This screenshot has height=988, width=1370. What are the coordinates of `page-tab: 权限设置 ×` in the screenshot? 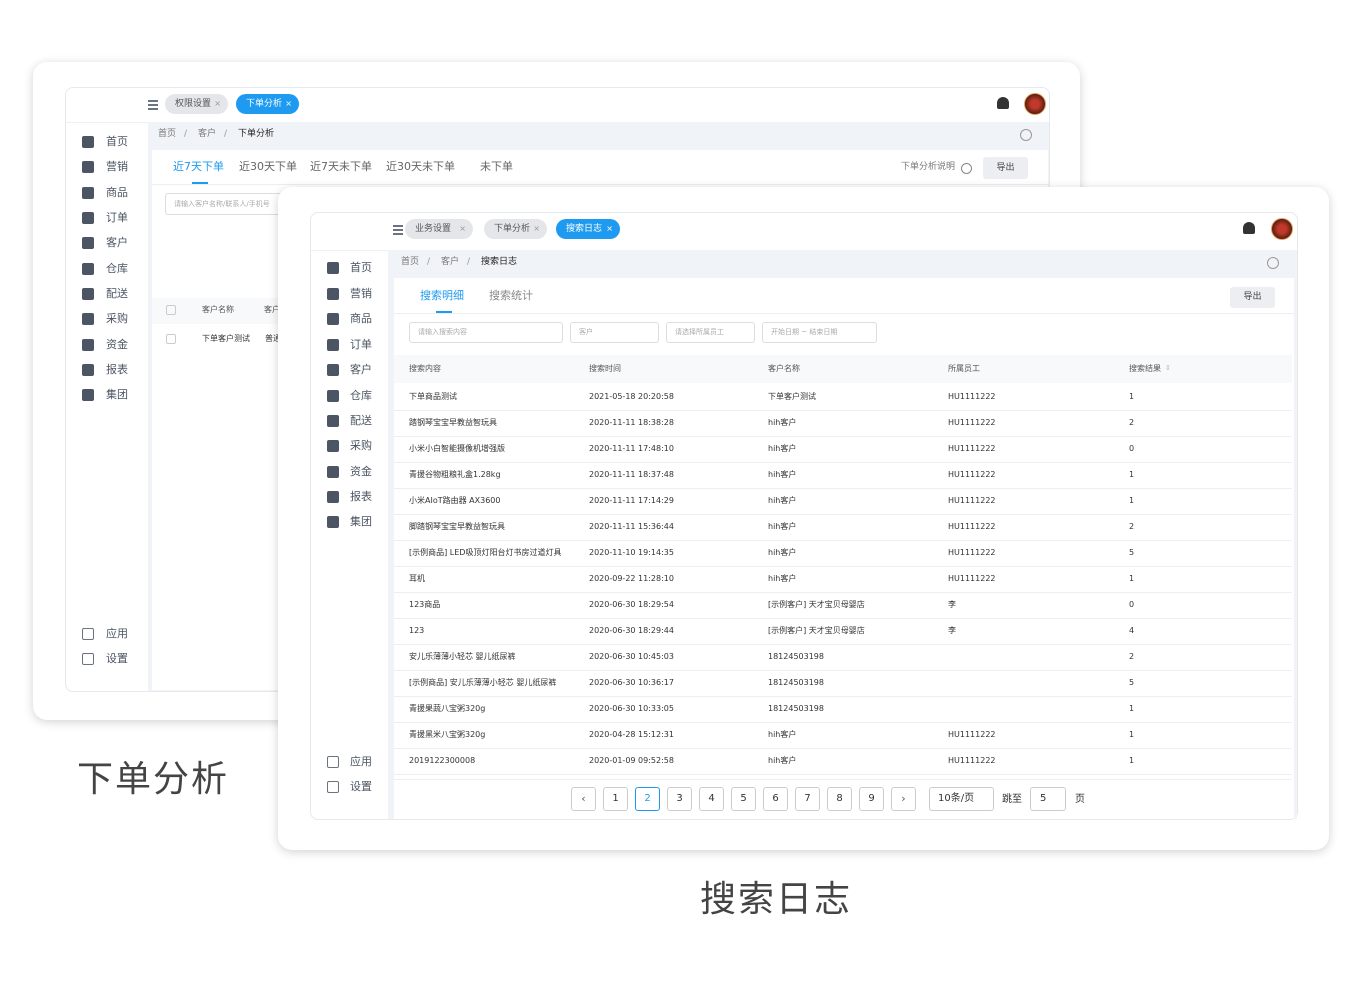 It's located at (196, 104).